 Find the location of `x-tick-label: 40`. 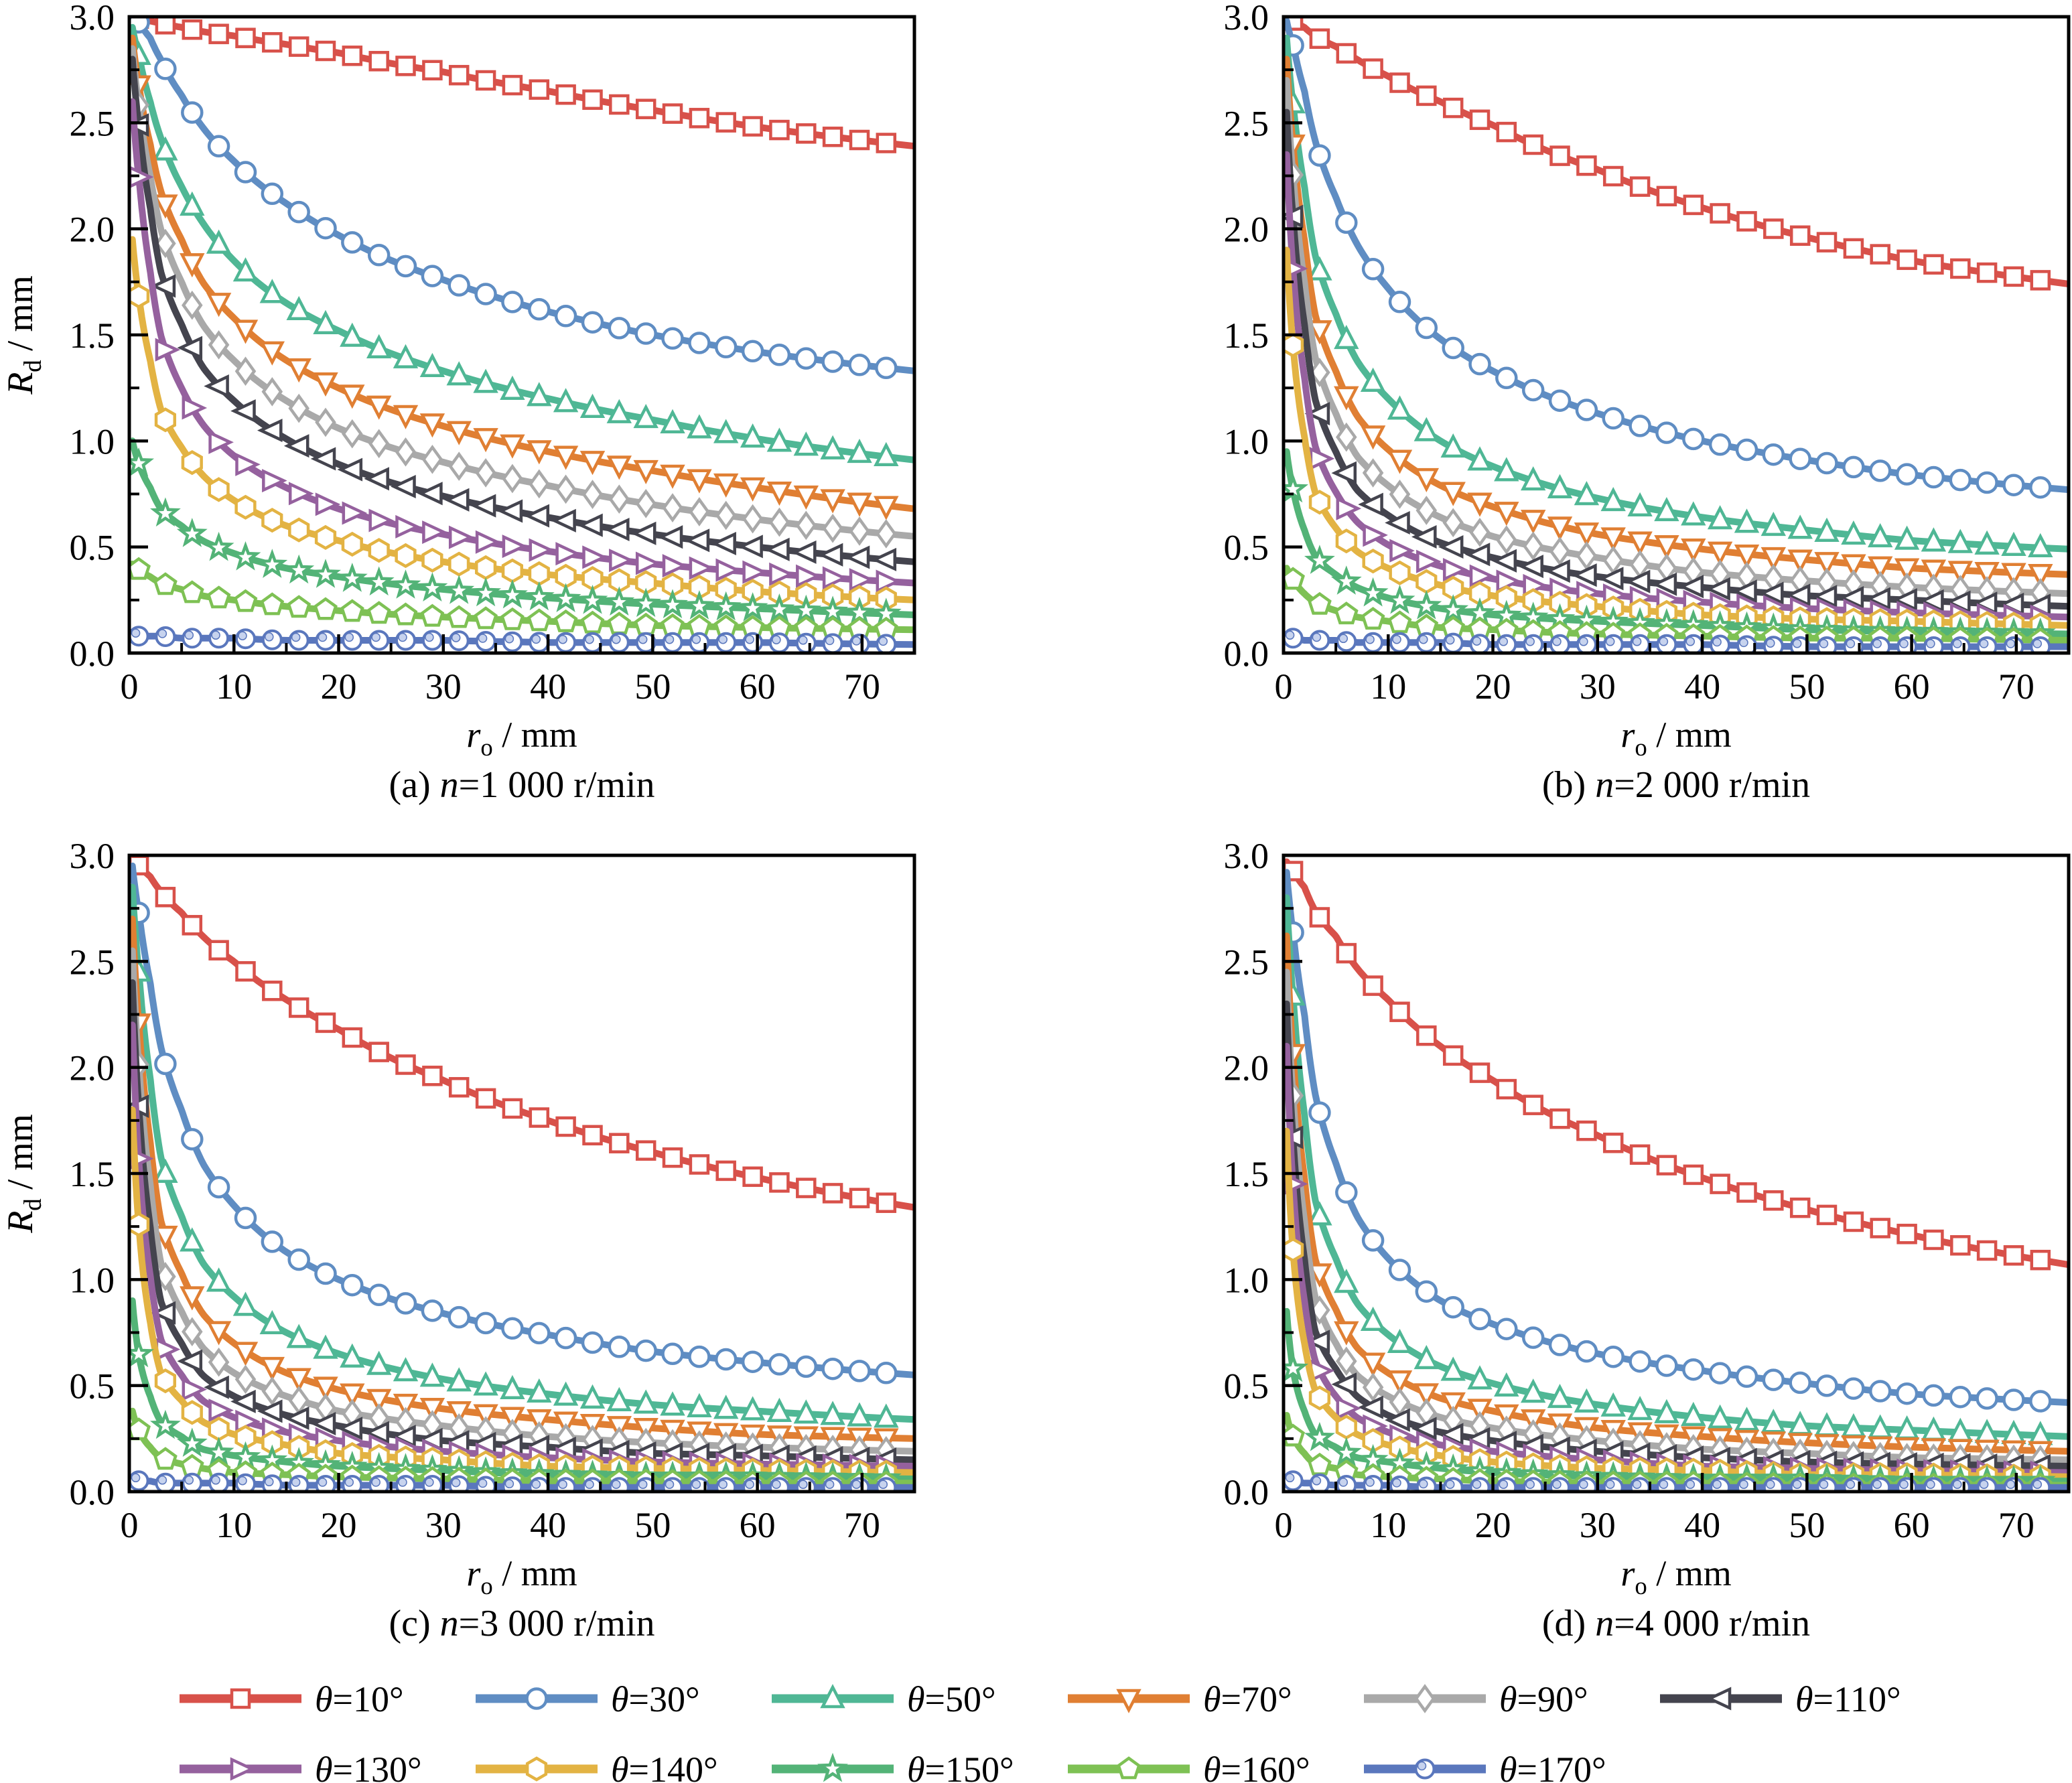

x-tick-label: 40 is located at coordinates (548, 686).